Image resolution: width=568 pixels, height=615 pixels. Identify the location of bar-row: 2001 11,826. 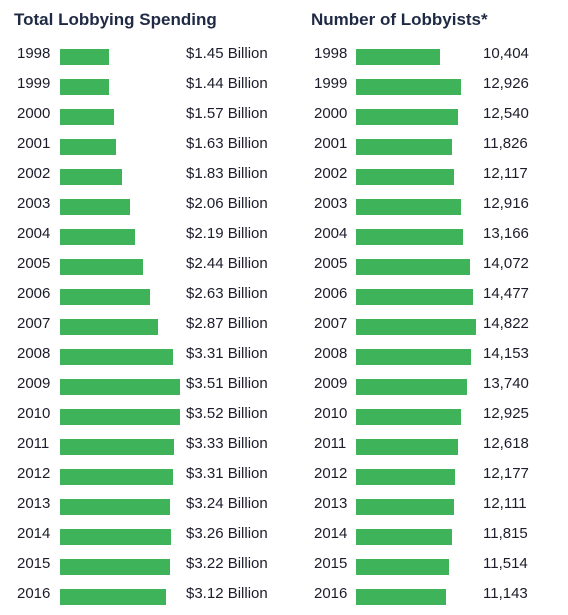
(434, 146).